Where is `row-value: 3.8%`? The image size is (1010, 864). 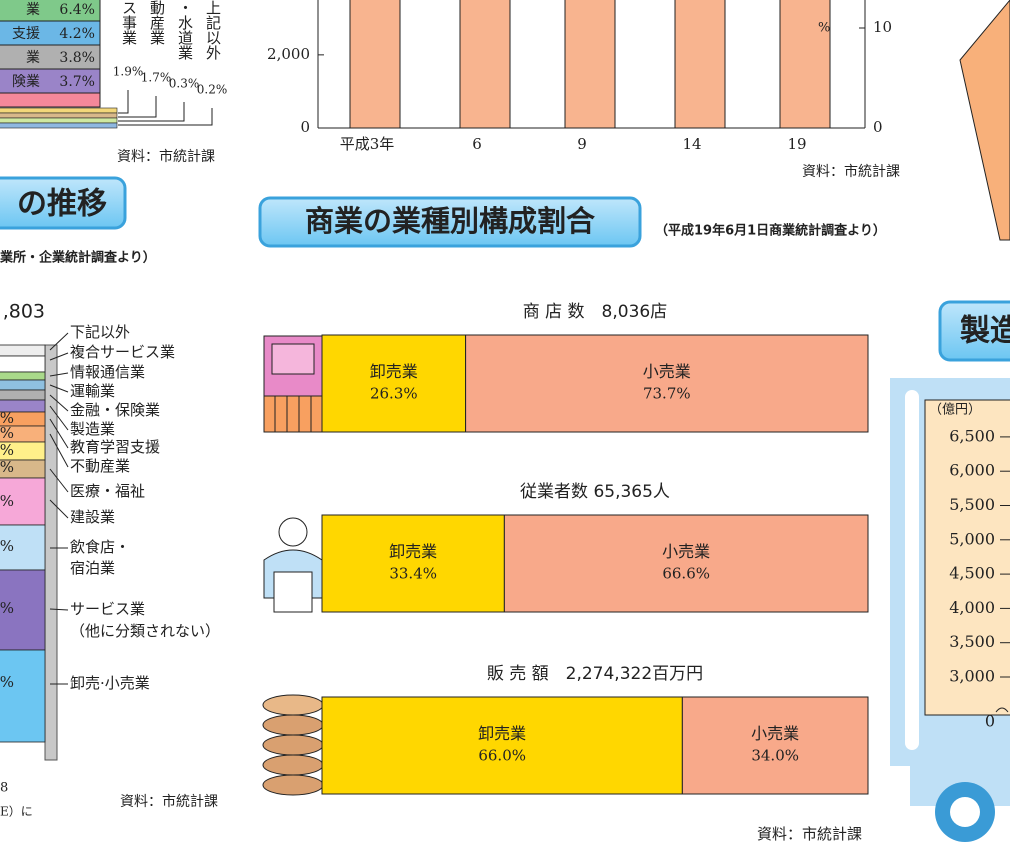
row-value: 3.8% is located at coordinates (77, 58).